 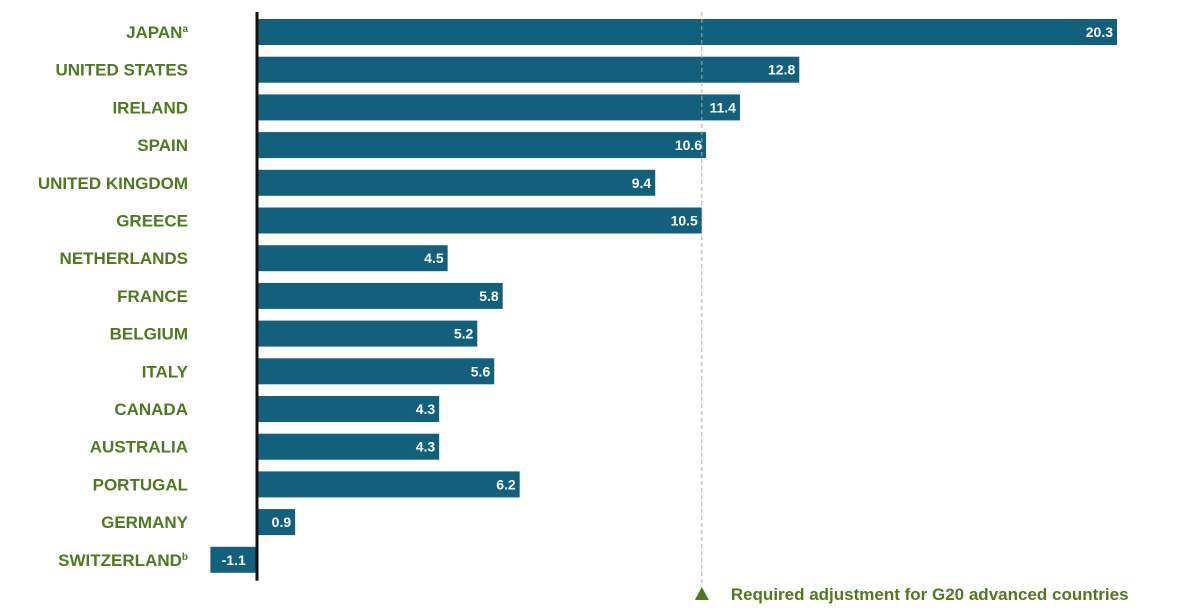 I want to click on category-label: UNITED KINGDOM, so click(x=113, y=183).